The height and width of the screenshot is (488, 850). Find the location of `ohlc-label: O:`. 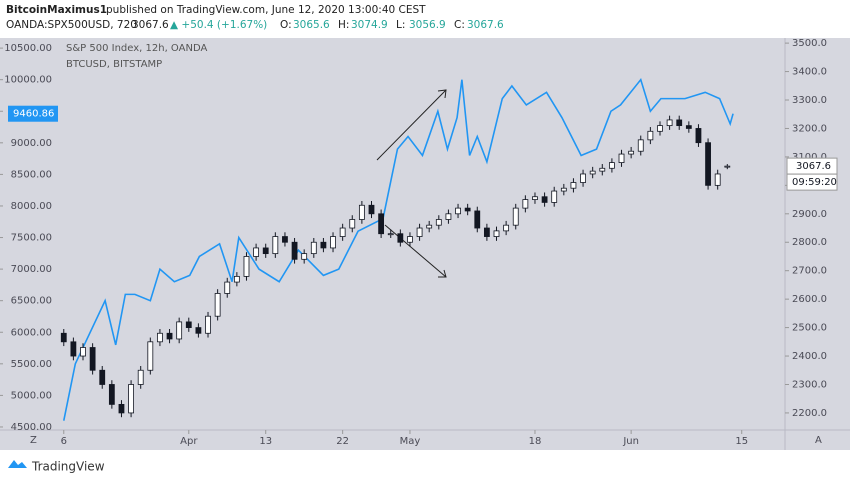

ohlc-label: O: is located at coordinates (286, 25).